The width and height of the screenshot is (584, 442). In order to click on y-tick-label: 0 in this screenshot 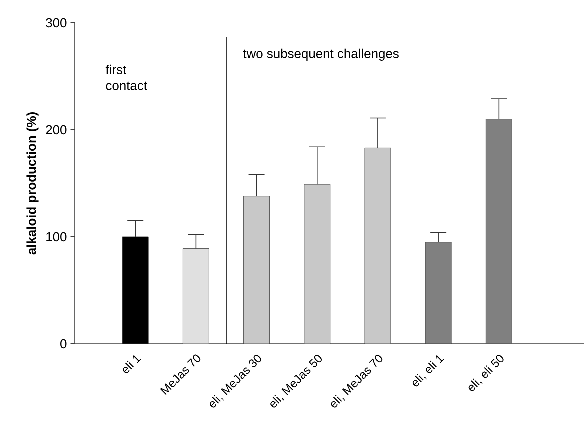, I will do `click(63, 344)`.